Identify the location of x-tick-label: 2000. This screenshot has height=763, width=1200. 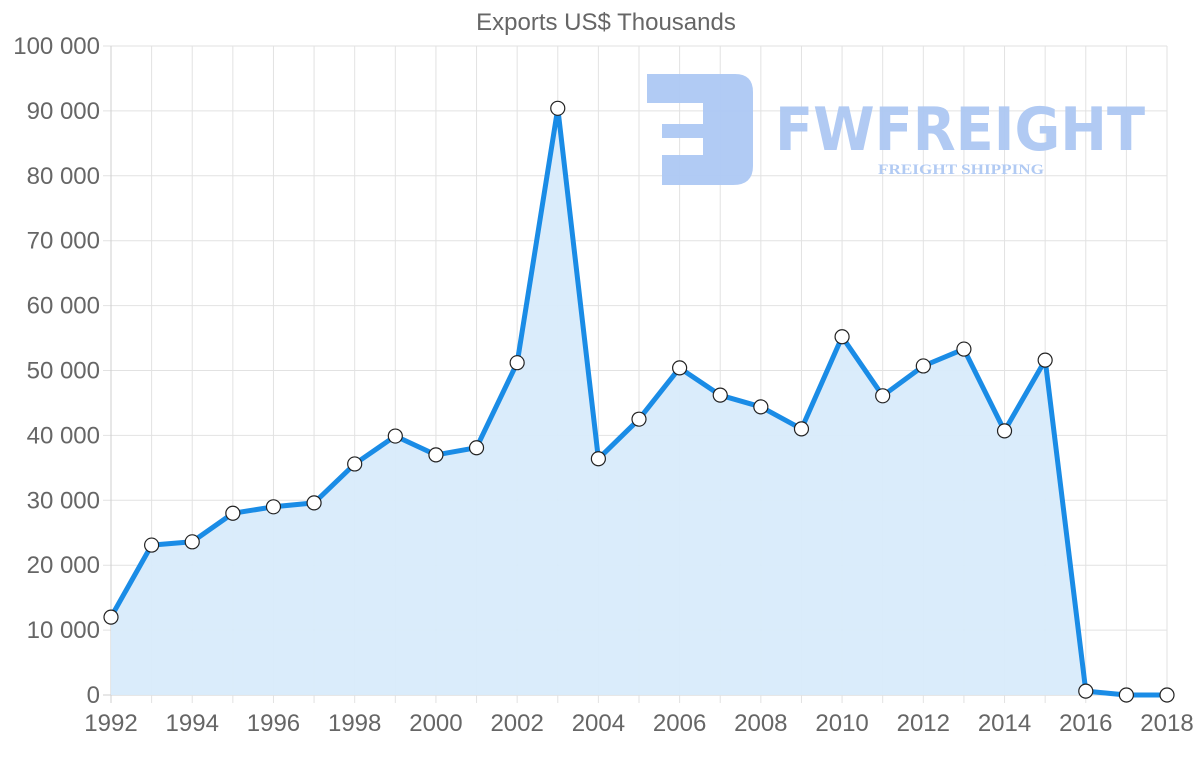
(435, 723).